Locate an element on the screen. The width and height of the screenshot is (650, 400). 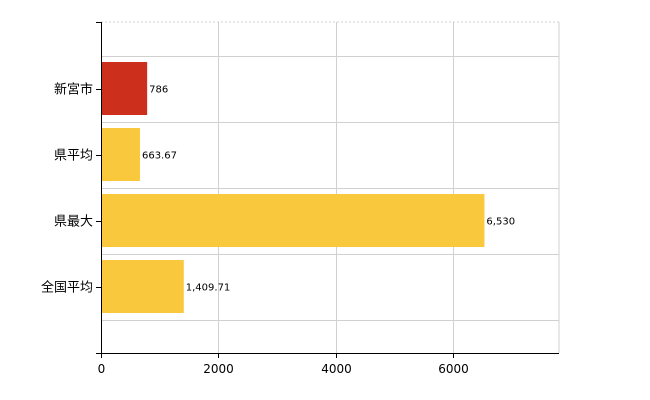
data-label: 1,409.71 is located at coordinates (208, 288).